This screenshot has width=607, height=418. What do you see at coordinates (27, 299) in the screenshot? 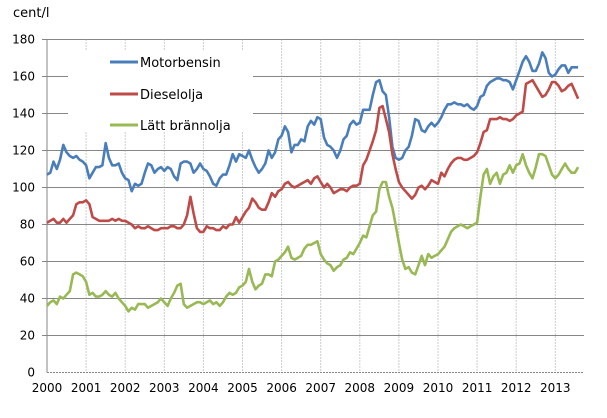
I see `y-tick-label: 40` at bounding box center [27, 299].